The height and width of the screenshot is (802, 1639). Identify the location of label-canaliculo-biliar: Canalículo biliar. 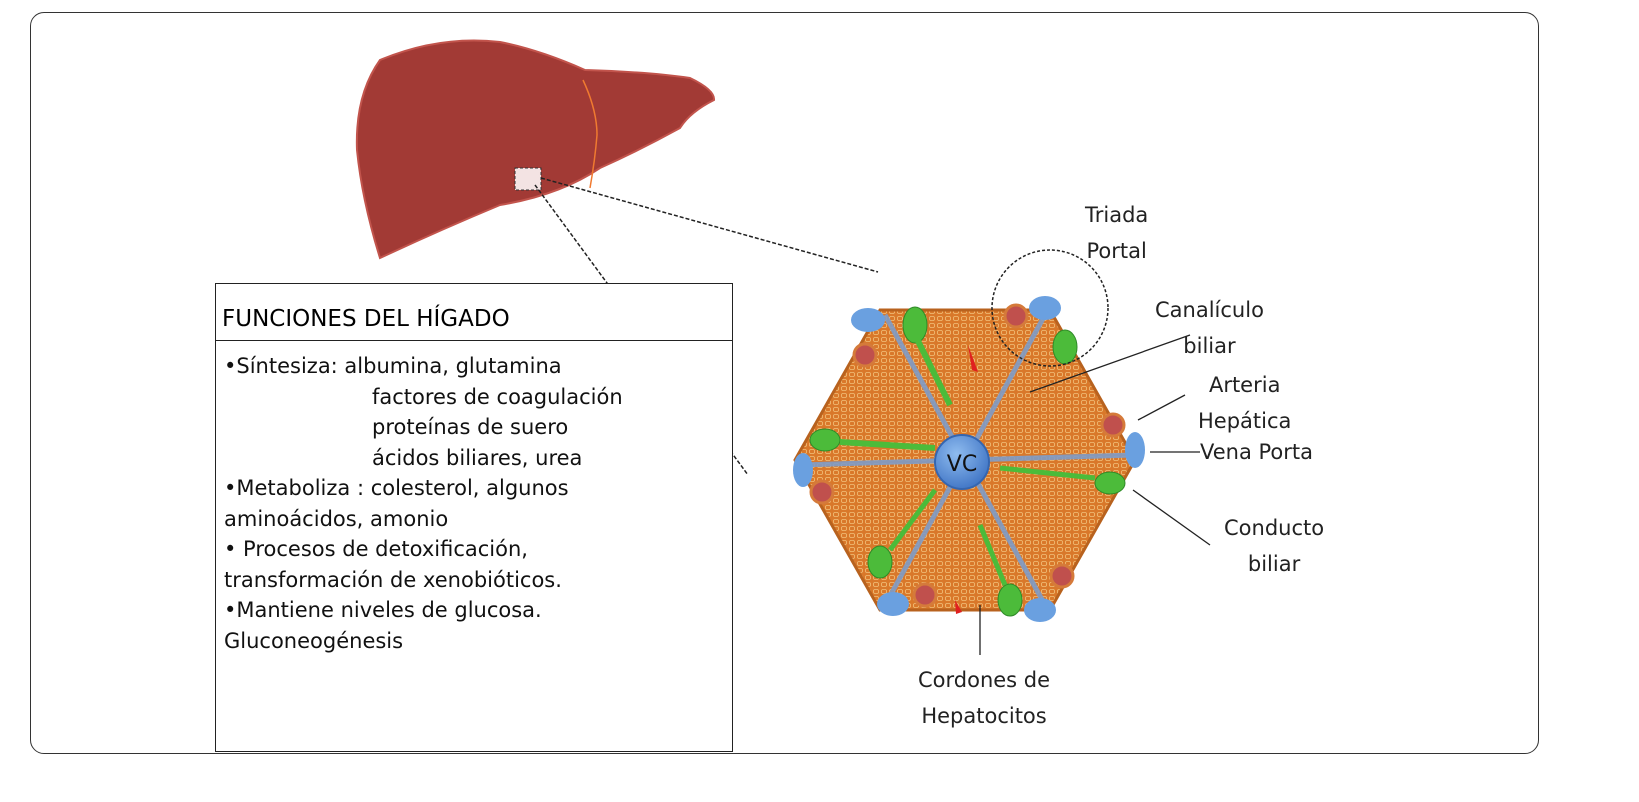
(1209, 328).